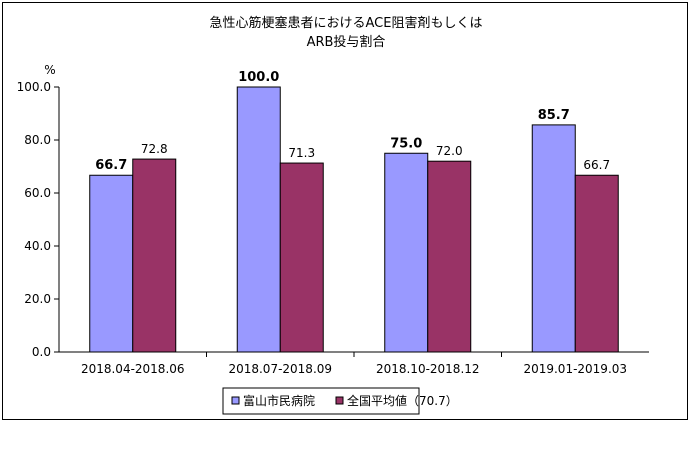 The height and width of the screenshot is (455, 692). Describe the element at coordinates (406, 143) in the screenshot. I see `data-label: 75.0` at that location.